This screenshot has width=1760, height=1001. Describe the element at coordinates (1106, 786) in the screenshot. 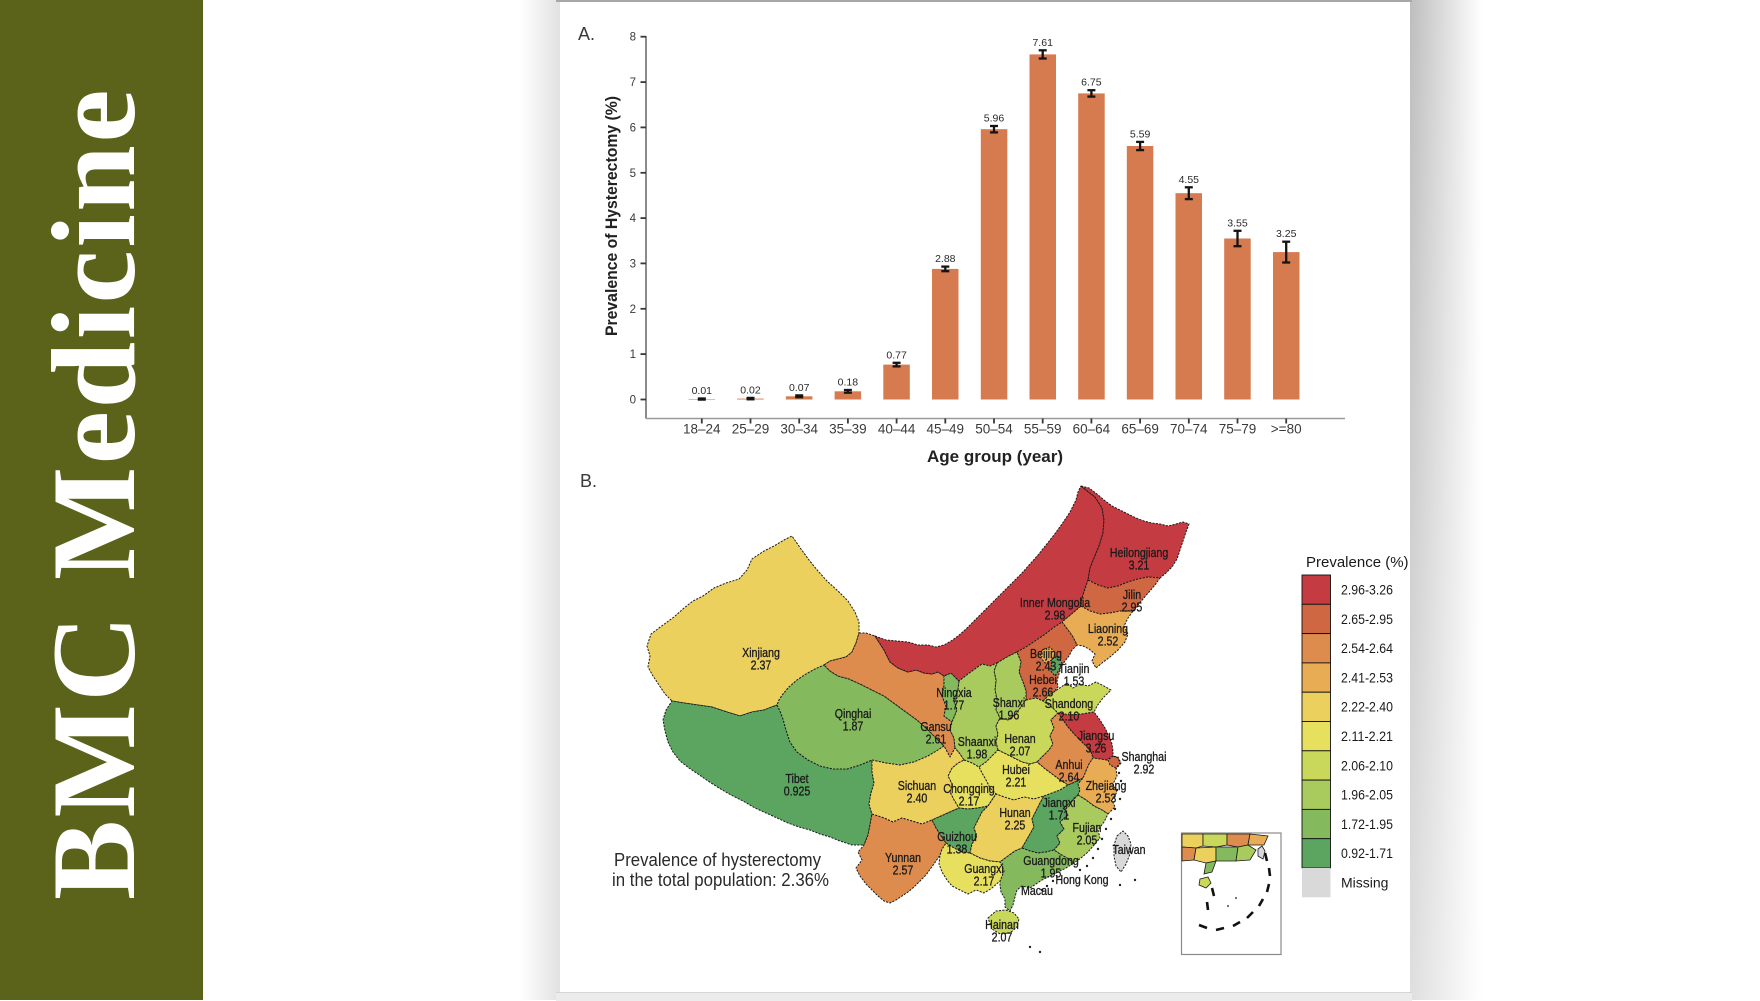

I see `svg-text: Zhejiang` at that location.